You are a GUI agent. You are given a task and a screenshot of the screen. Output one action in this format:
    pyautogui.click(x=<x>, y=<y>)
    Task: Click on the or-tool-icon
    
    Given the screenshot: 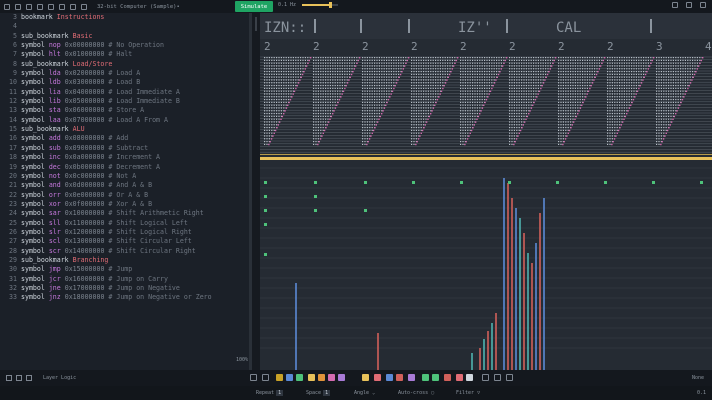 What is the action you would take?
    pyautogui.click(x=331, y=377)
    